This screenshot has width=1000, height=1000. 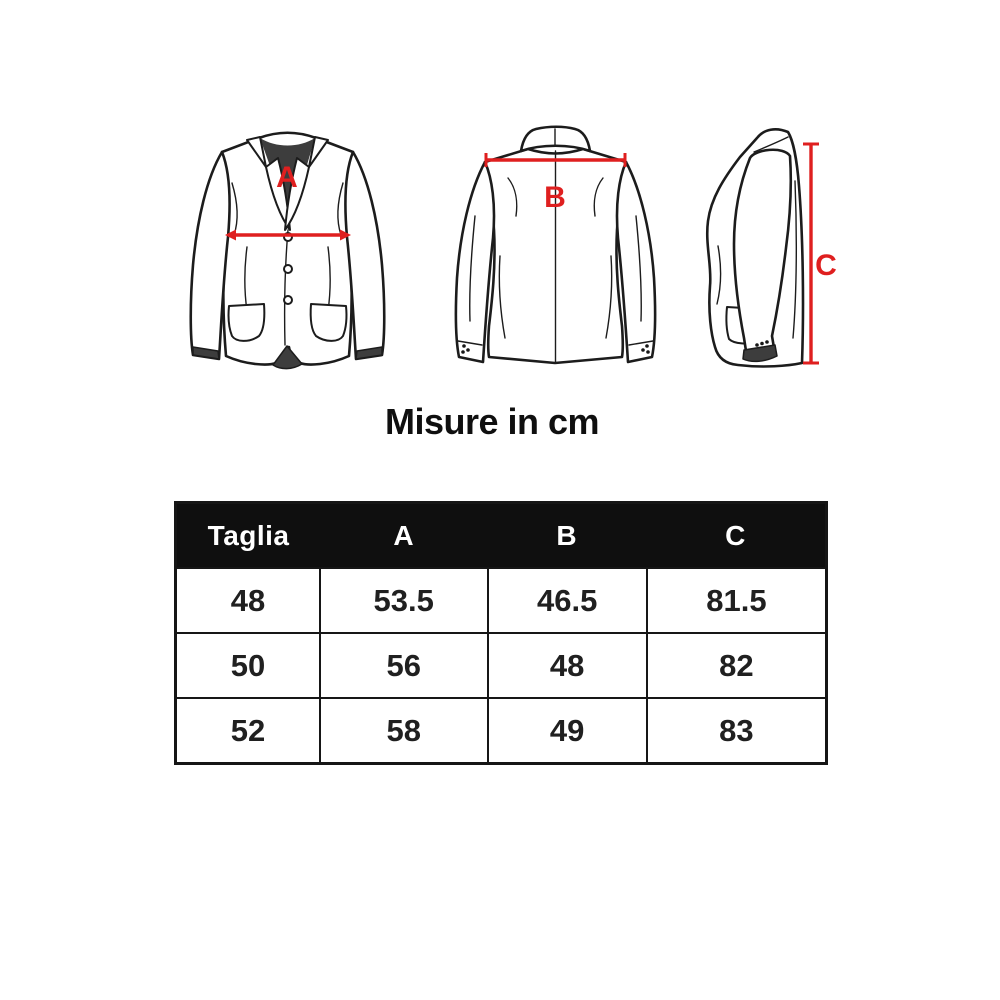 I want to click on table-body: 48 53.5 46.5 81.5 50 56 48 82 52 58 49 83, so click(x=501, y=664).